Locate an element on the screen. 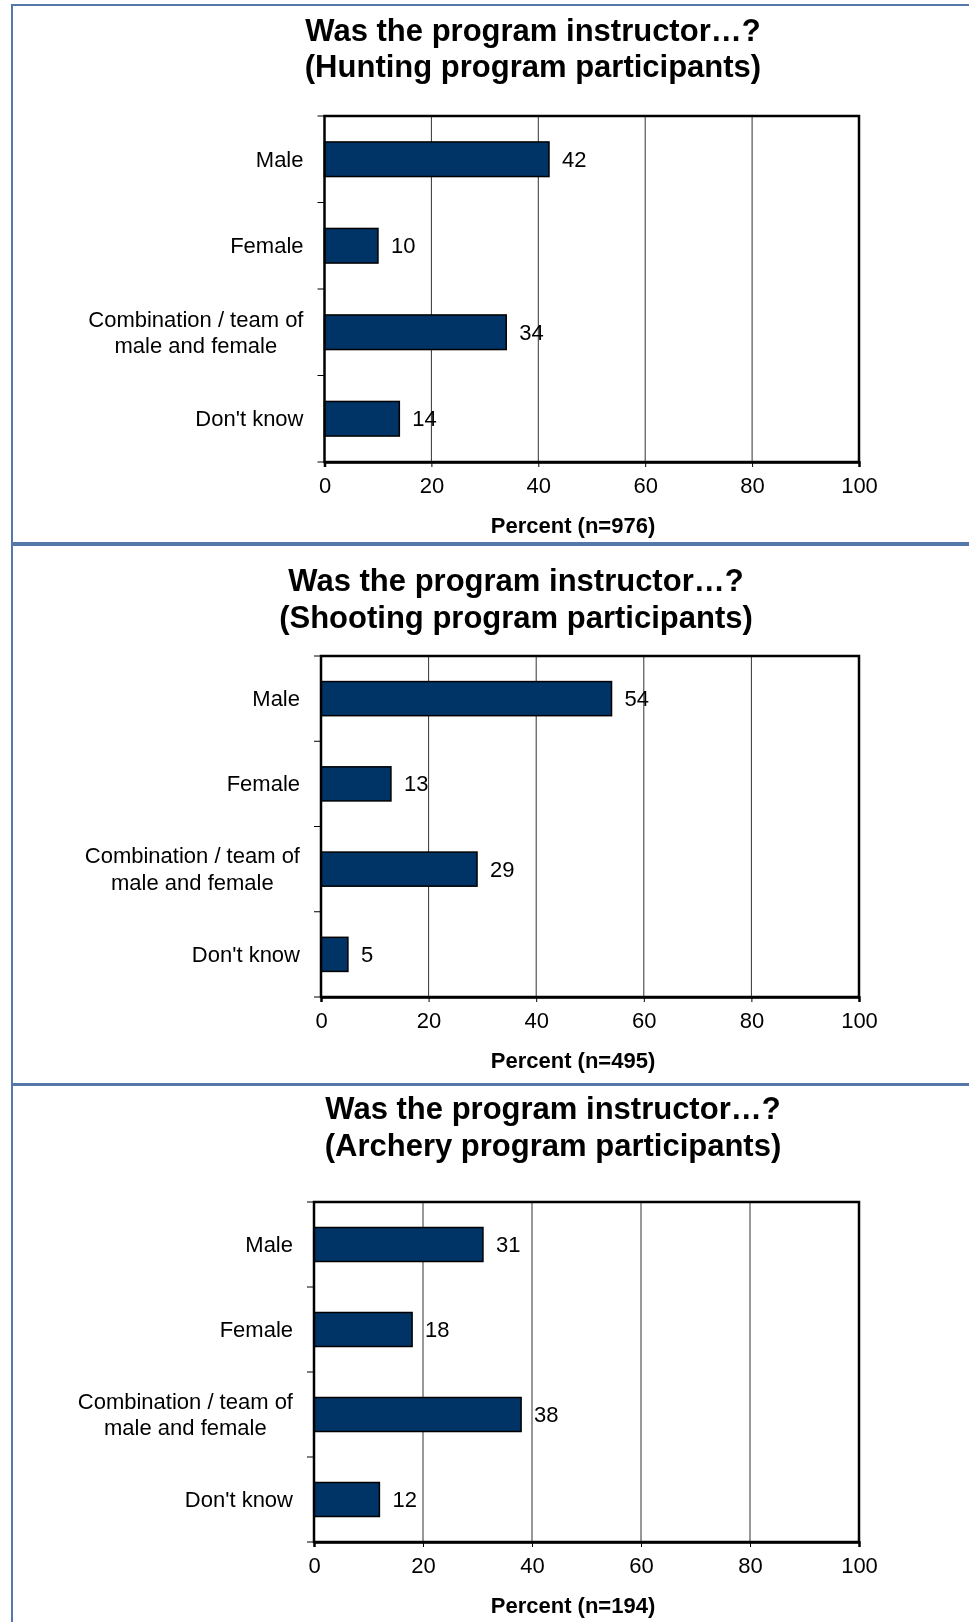 The height and width of the screenshot is (1622, 969). x-axis-title: Percent (n=976) is located at coordinates (573, 525).